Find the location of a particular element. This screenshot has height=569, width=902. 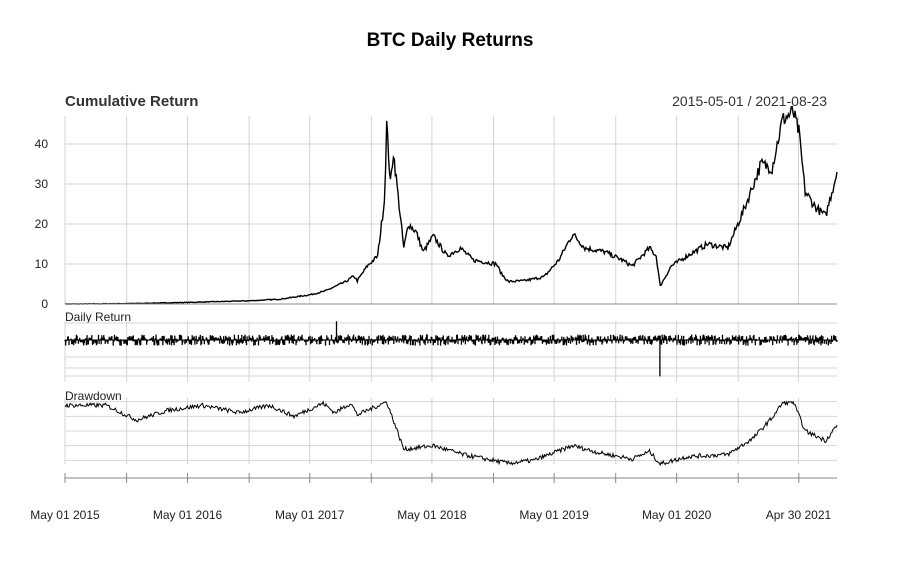

x-tick-label: May 01 2018 is located at coordinates (432, 515).